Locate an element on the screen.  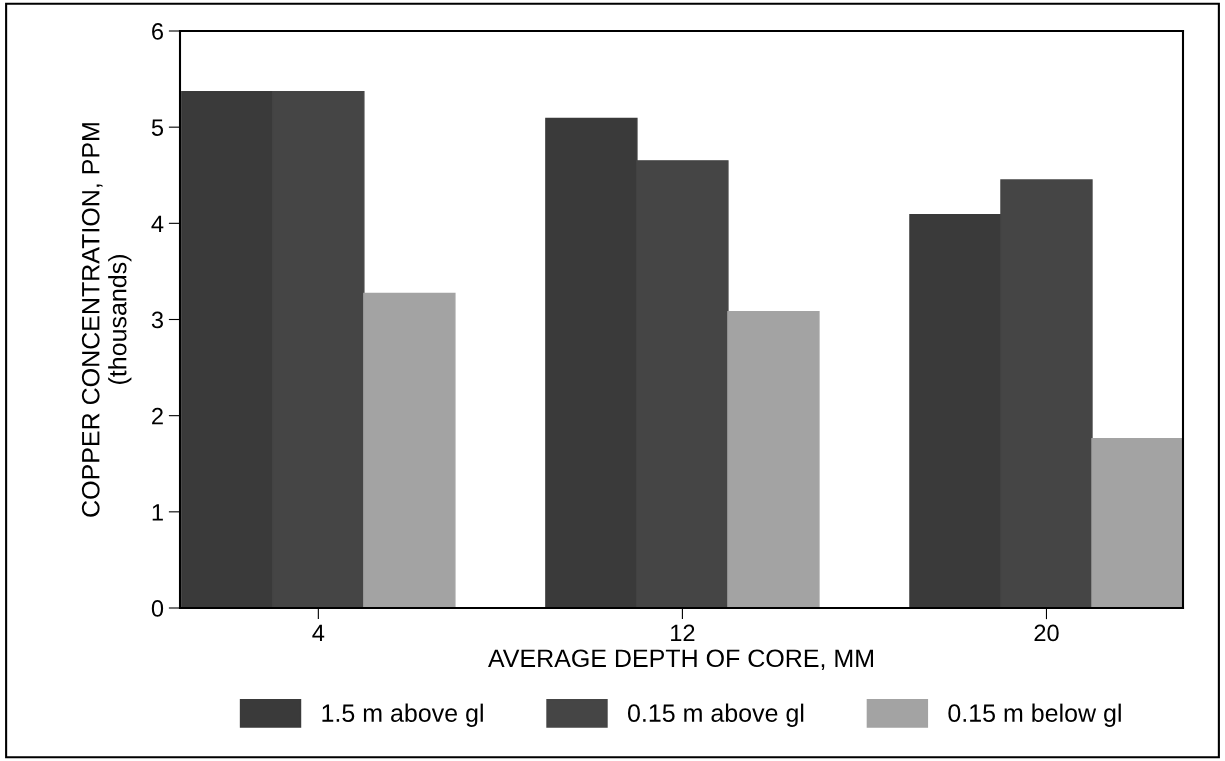
x-axis-title: AVERAGE DEPTH OF CORE, MM is located at coordinates (680, 660).